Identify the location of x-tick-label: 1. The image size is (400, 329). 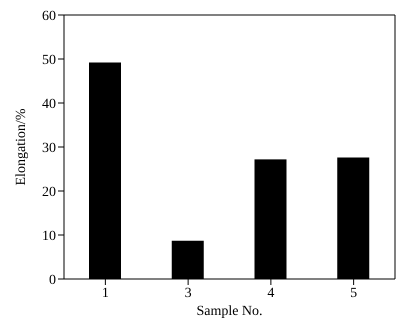
(105, 293).